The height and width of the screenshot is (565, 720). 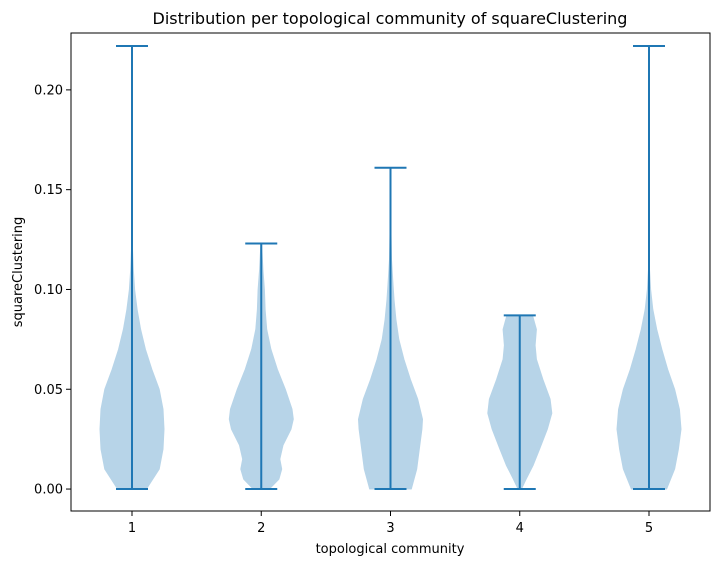 I want to click on y-tick-label-1: 0.05, so click(x=48, y=390).